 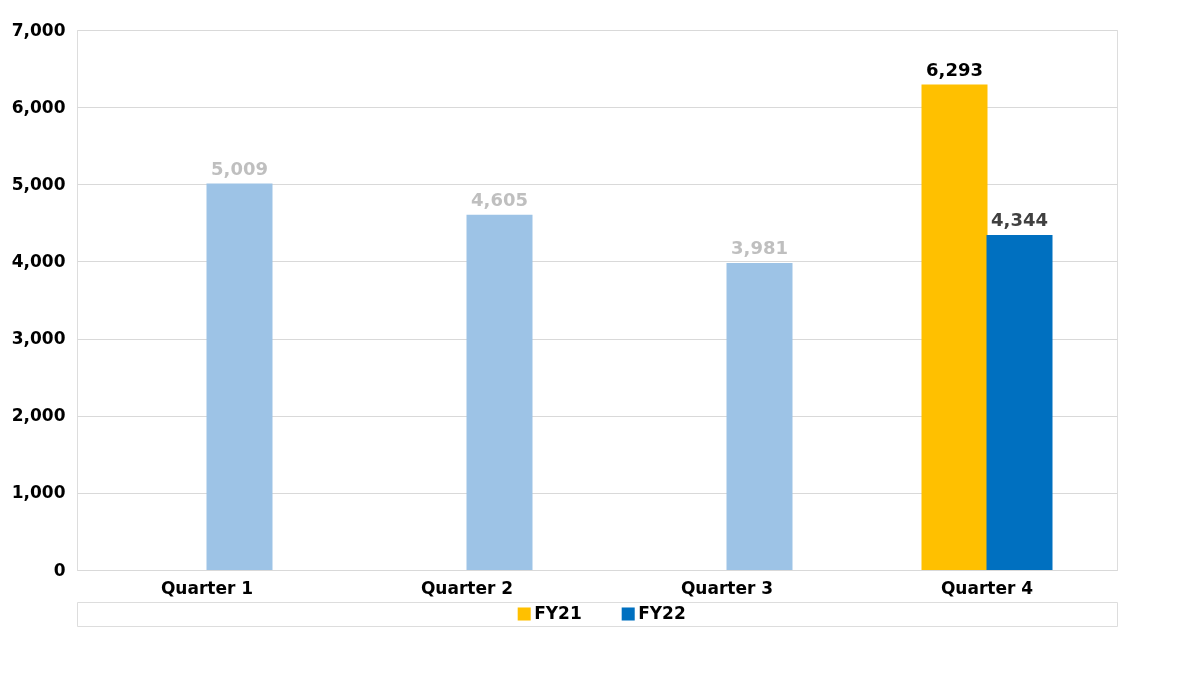 I want to click on x-tick-label: Quarter 2, so click(x=467, y=587).